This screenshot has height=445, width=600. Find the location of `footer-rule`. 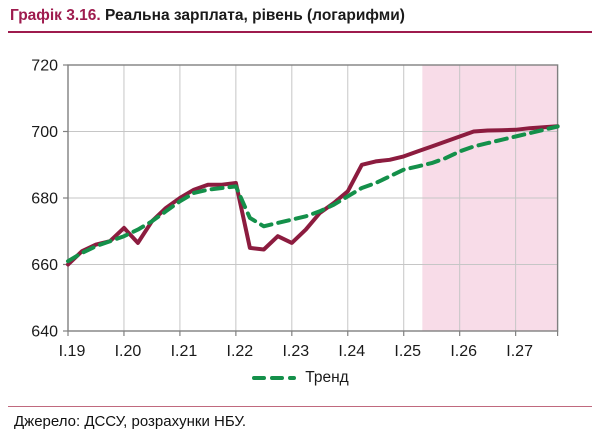

footer-rule is located at coordinates (300, 406).